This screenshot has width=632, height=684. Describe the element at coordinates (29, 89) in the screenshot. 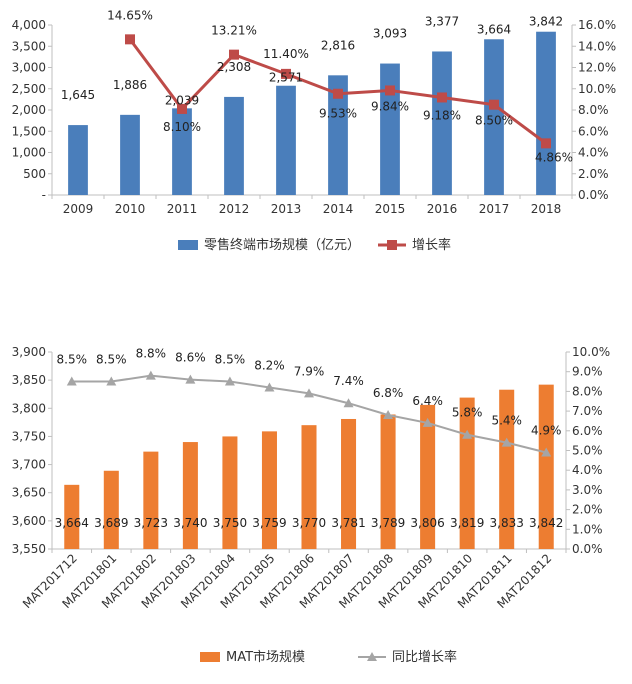

I see `left-tick-label: 2,500` at that location.